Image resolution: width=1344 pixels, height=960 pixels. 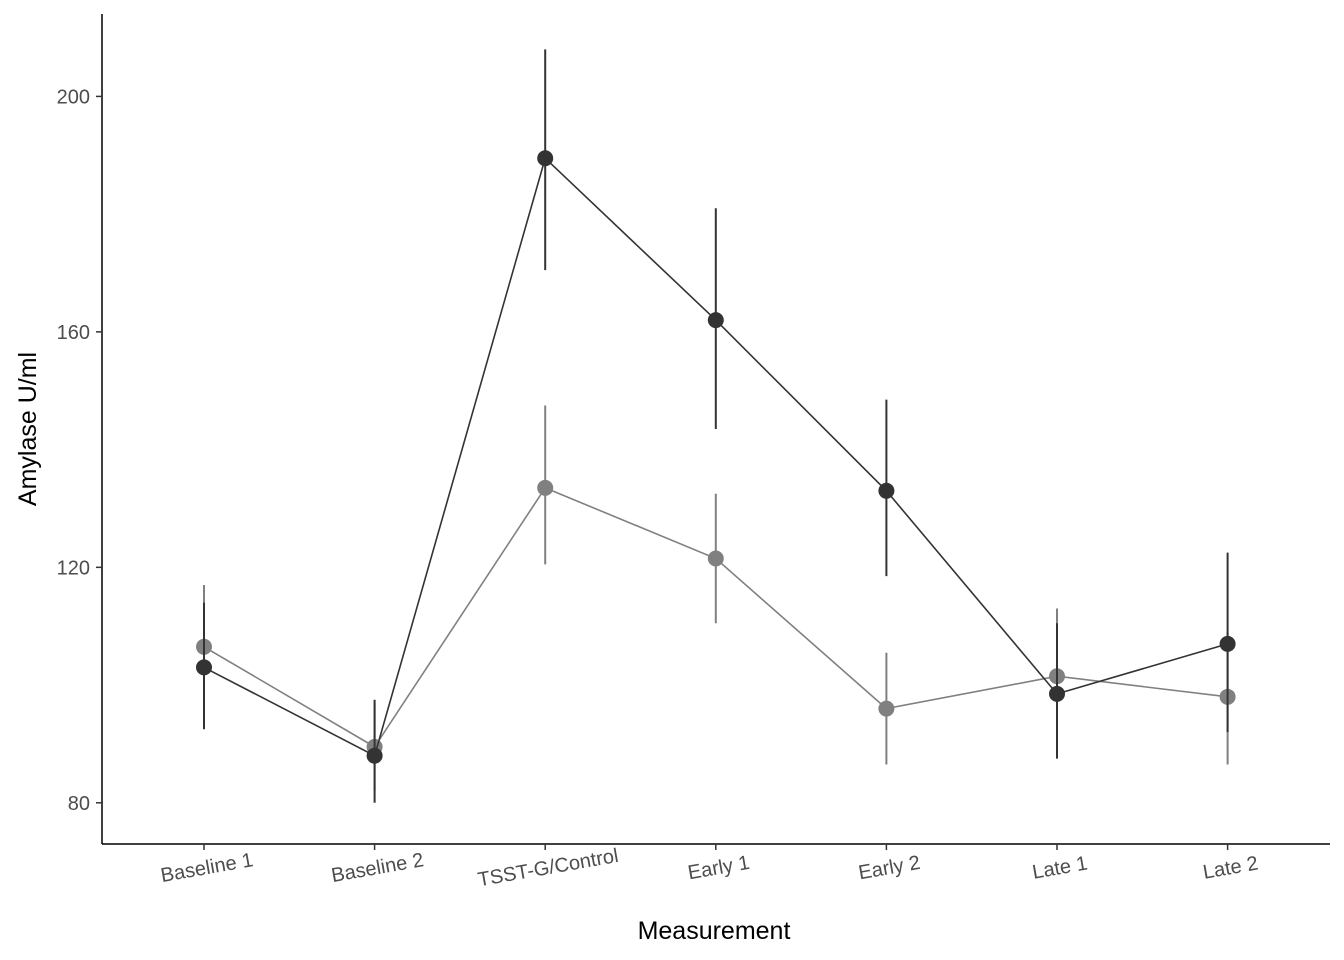 What do you see at coordinates (718, 868) in the screenshot?
I see `x-tick-label: Early 1` at bounding box center [718, 868].